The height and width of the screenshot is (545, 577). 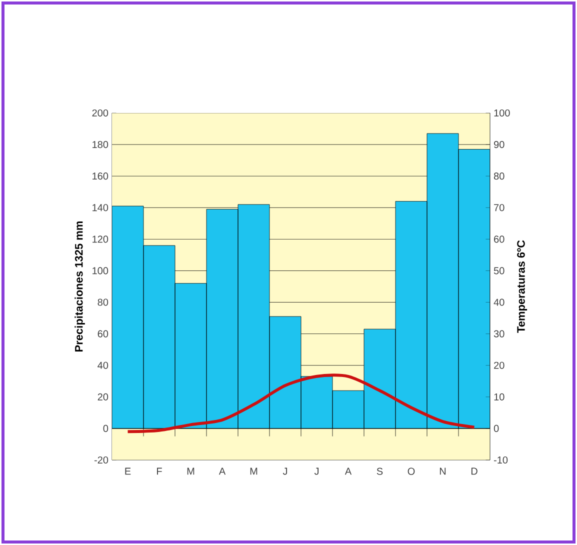 I want to click on line-series, so click(x=301, y=404).